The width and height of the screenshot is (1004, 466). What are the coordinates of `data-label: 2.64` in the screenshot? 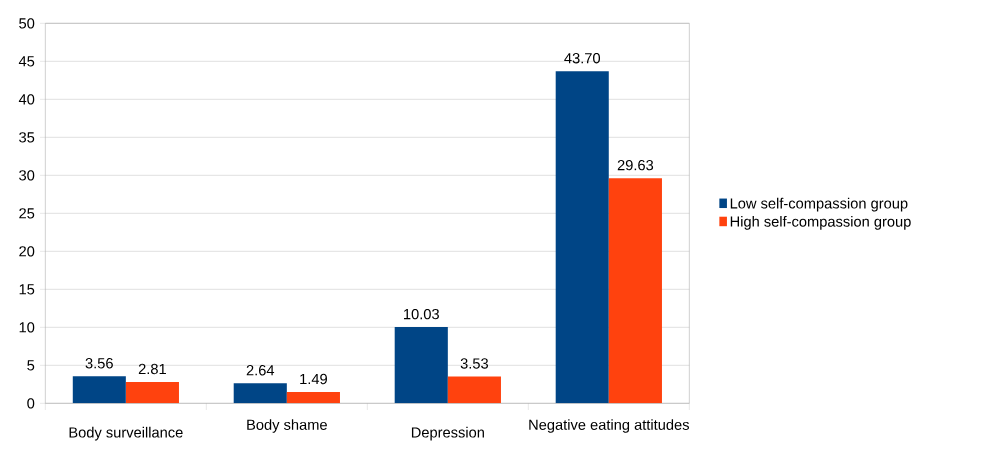 It's located at (260, 370).